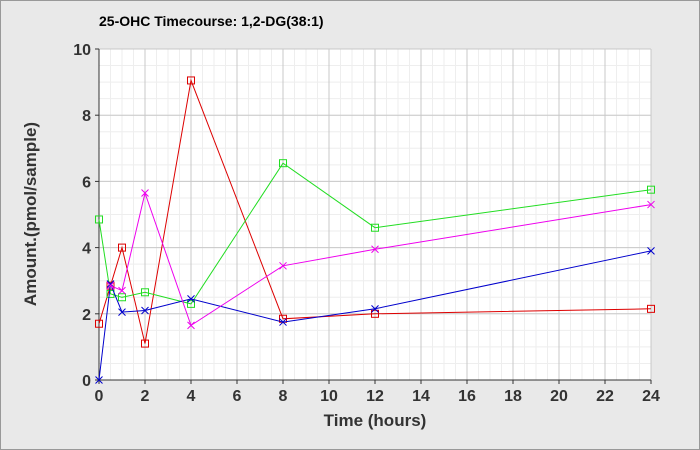 The width and height of the screenshot is (700, 450). What do you see at coordinates (82, 50) in the screenshot?
I see `y-tick-label: 10` at bounding box center [82, 50].